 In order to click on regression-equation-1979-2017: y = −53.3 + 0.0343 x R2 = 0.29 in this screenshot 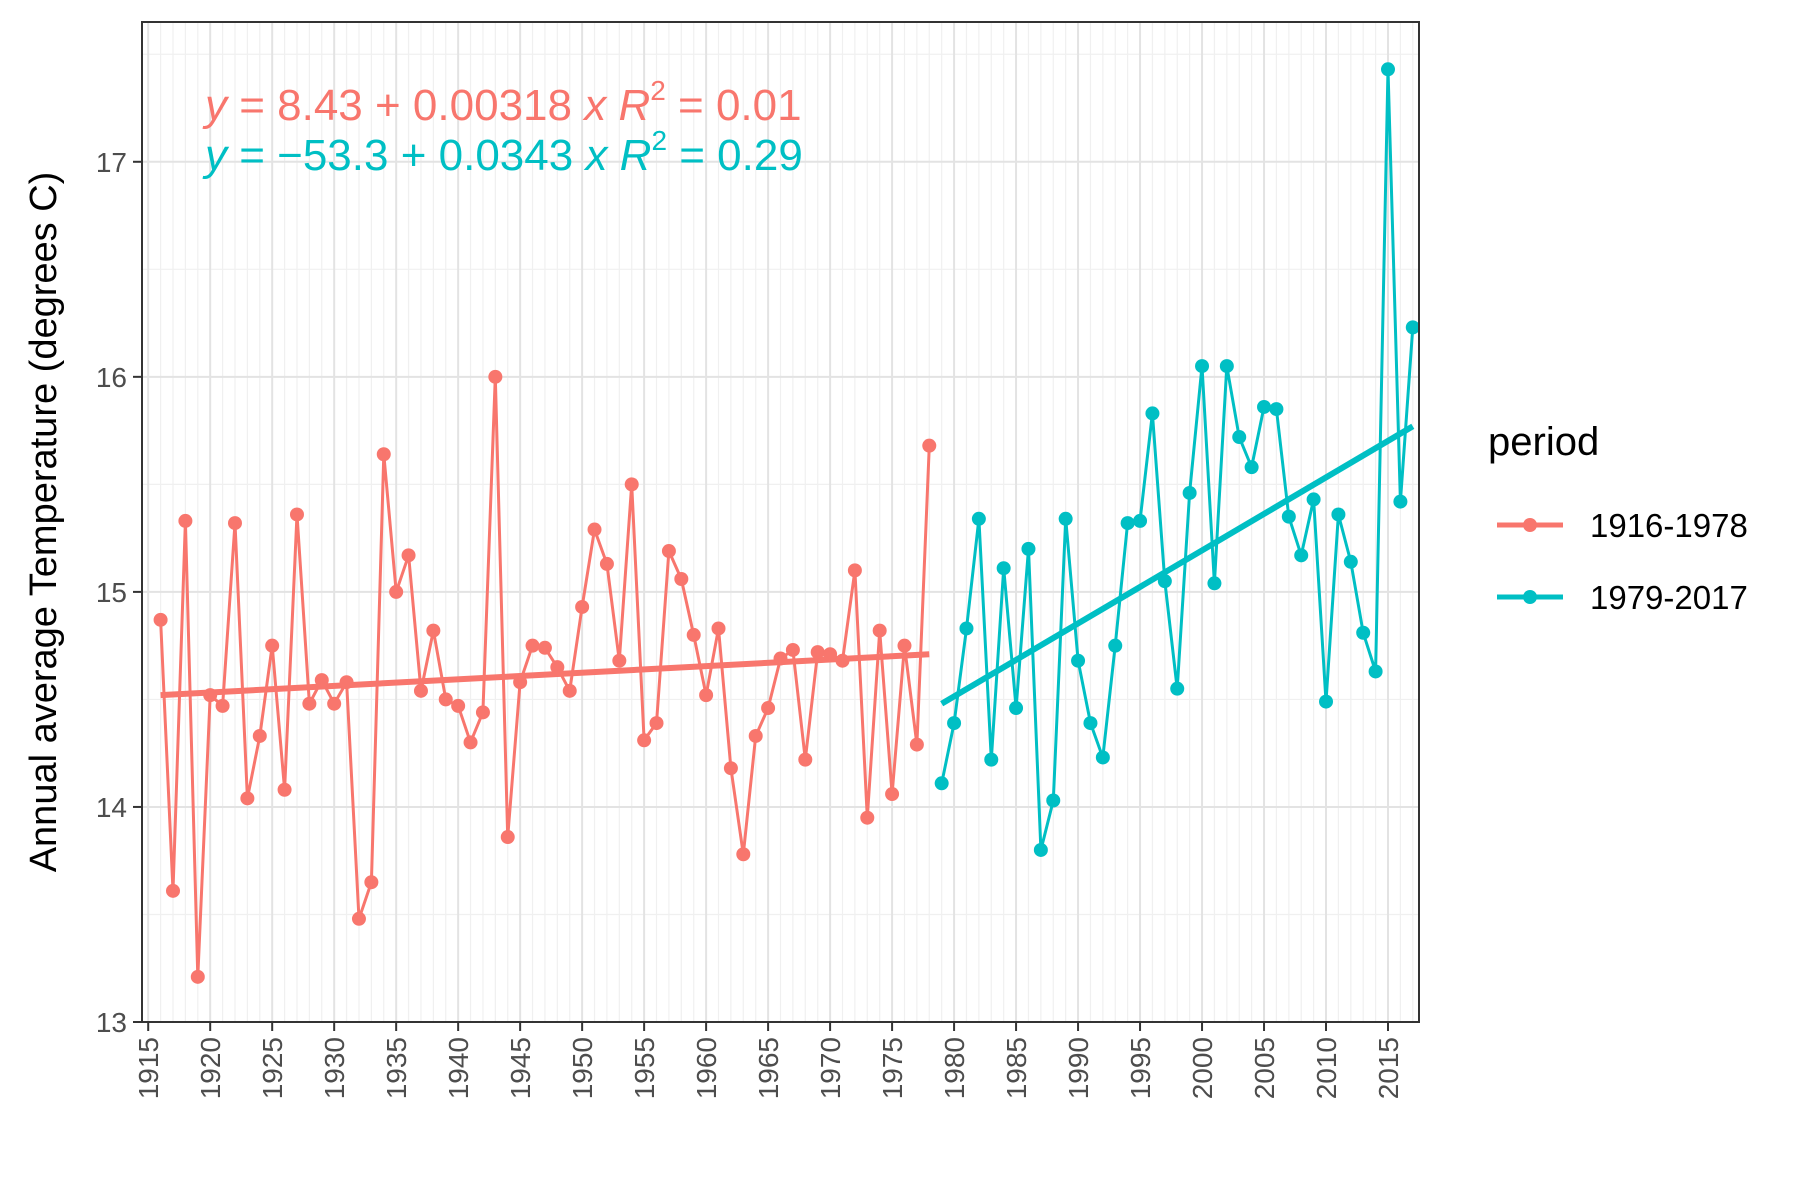, I will do `click(502, 152)`.